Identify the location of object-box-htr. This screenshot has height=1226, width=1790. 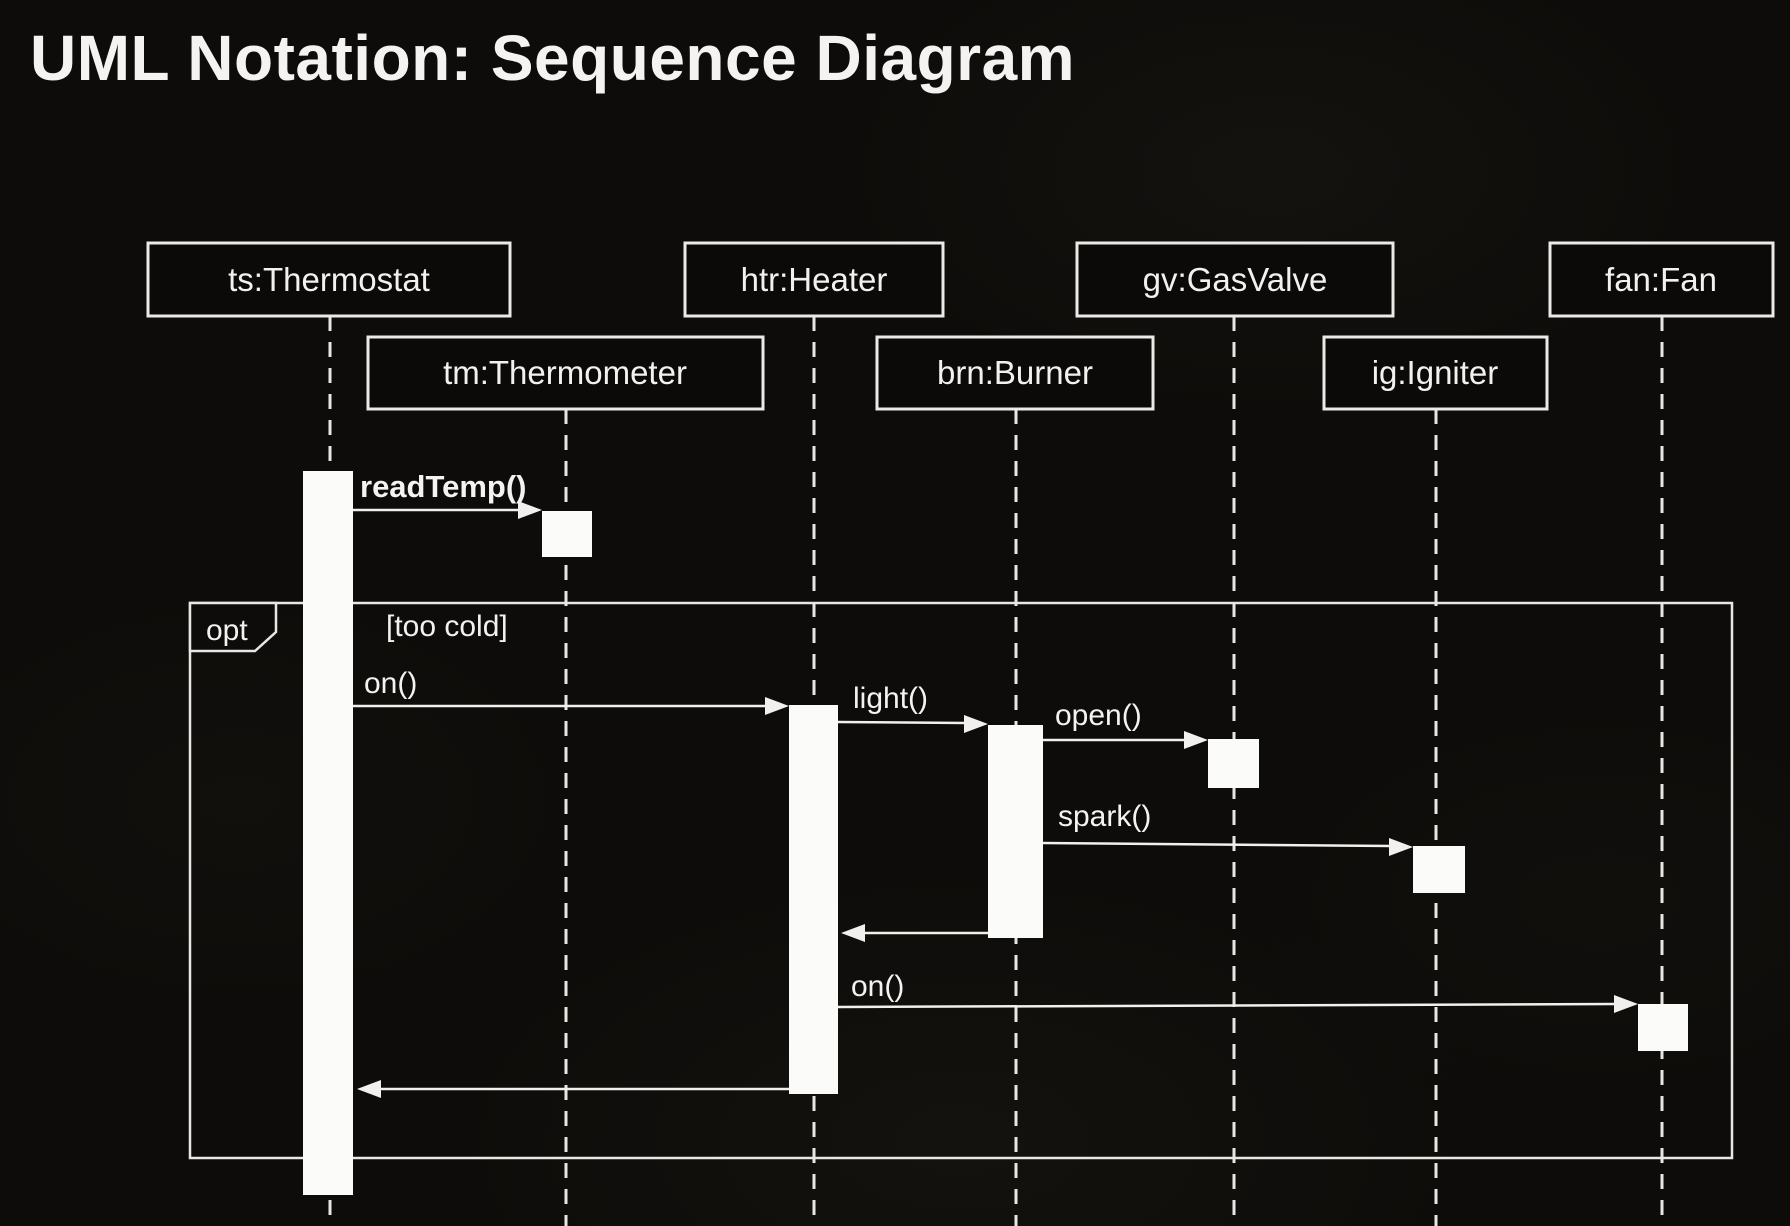
(814, 279).